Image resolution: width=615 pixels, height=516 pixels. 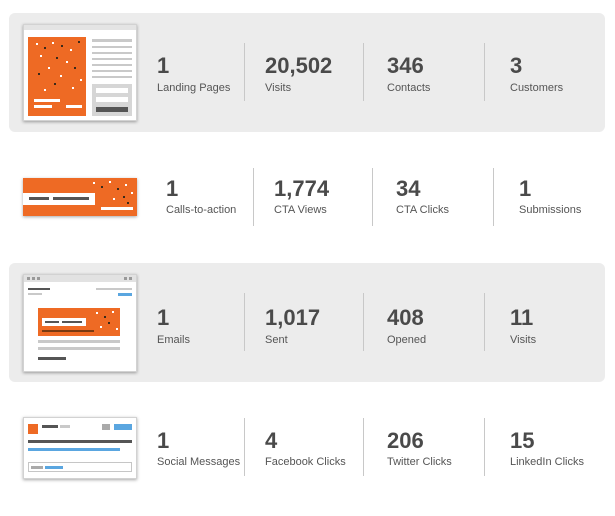 What do you see at coordinates (80, 448) in the screenshot?
I see `social-thumbnail` at bounding box center [80, 448].